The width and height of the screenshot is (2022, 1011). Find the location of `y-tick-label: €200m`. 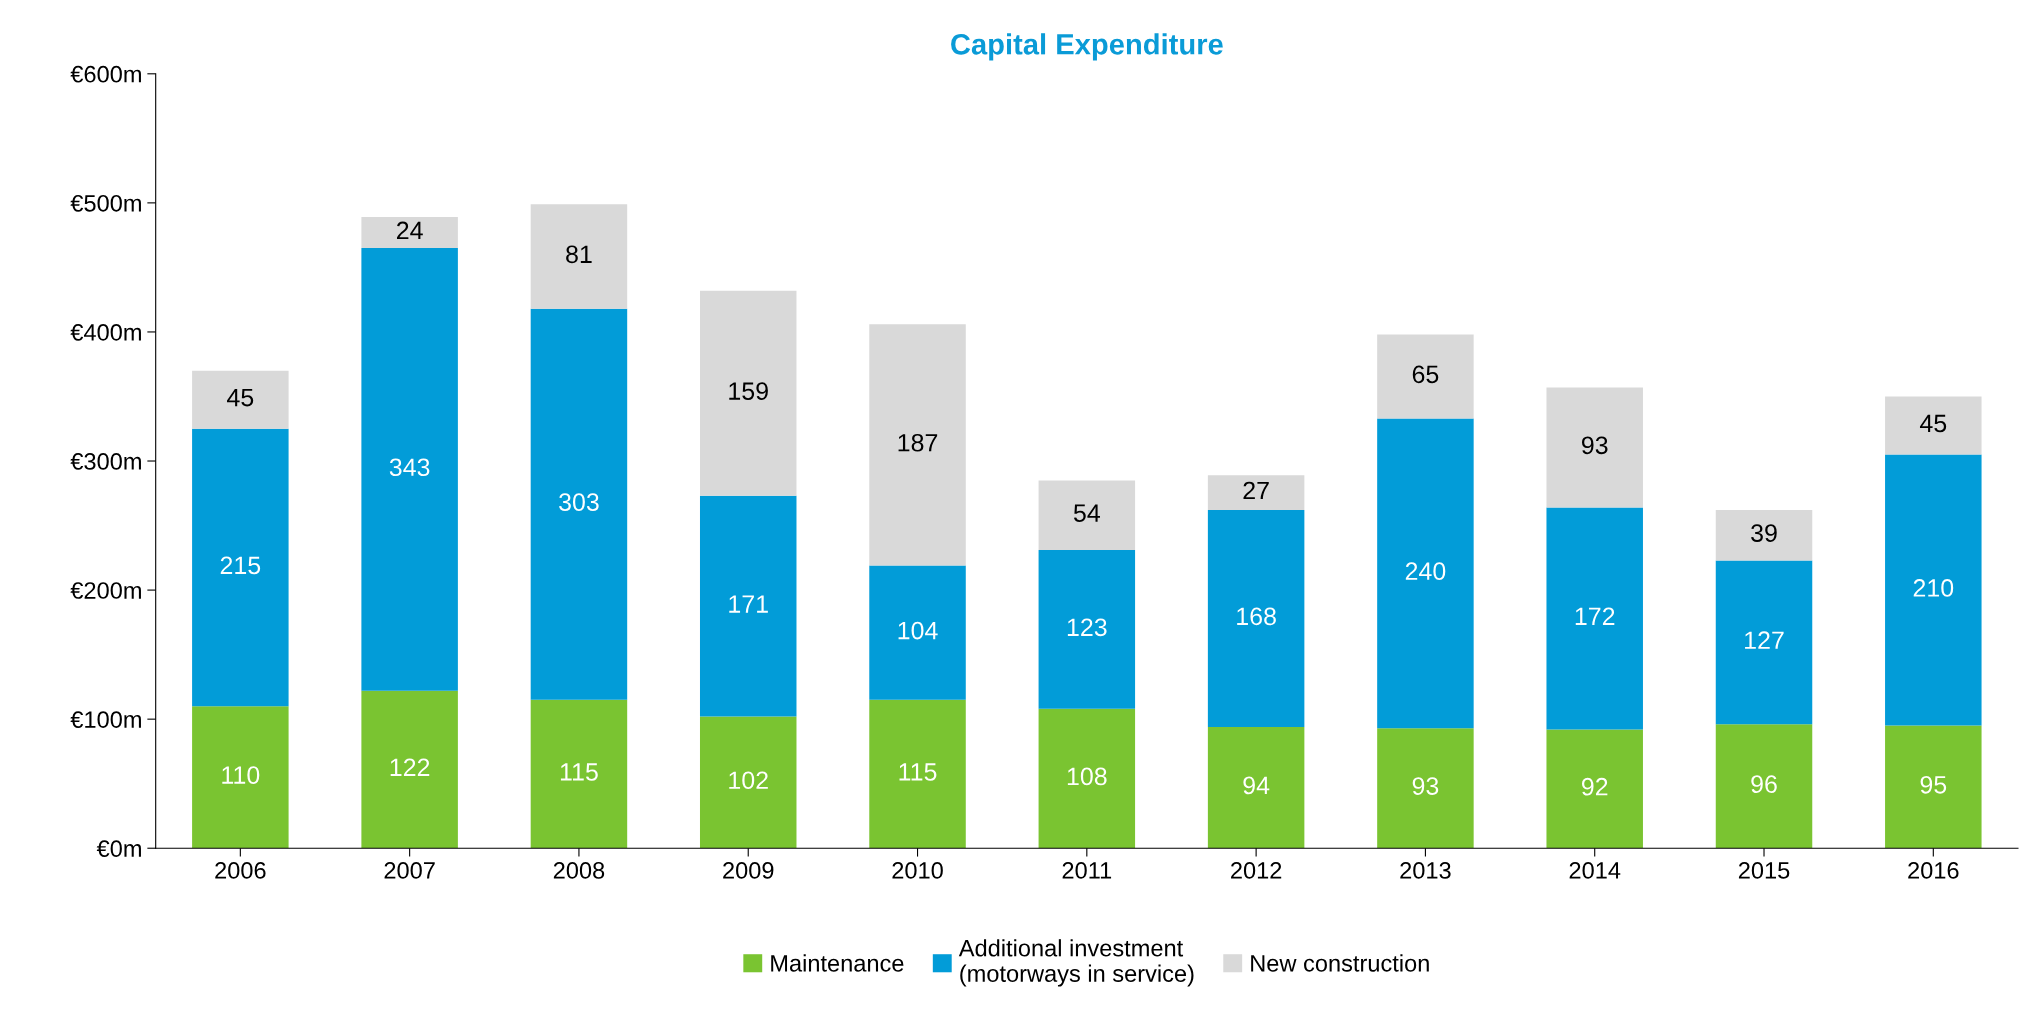

y-tick-label: €200m is located at coordinates (105, 590).